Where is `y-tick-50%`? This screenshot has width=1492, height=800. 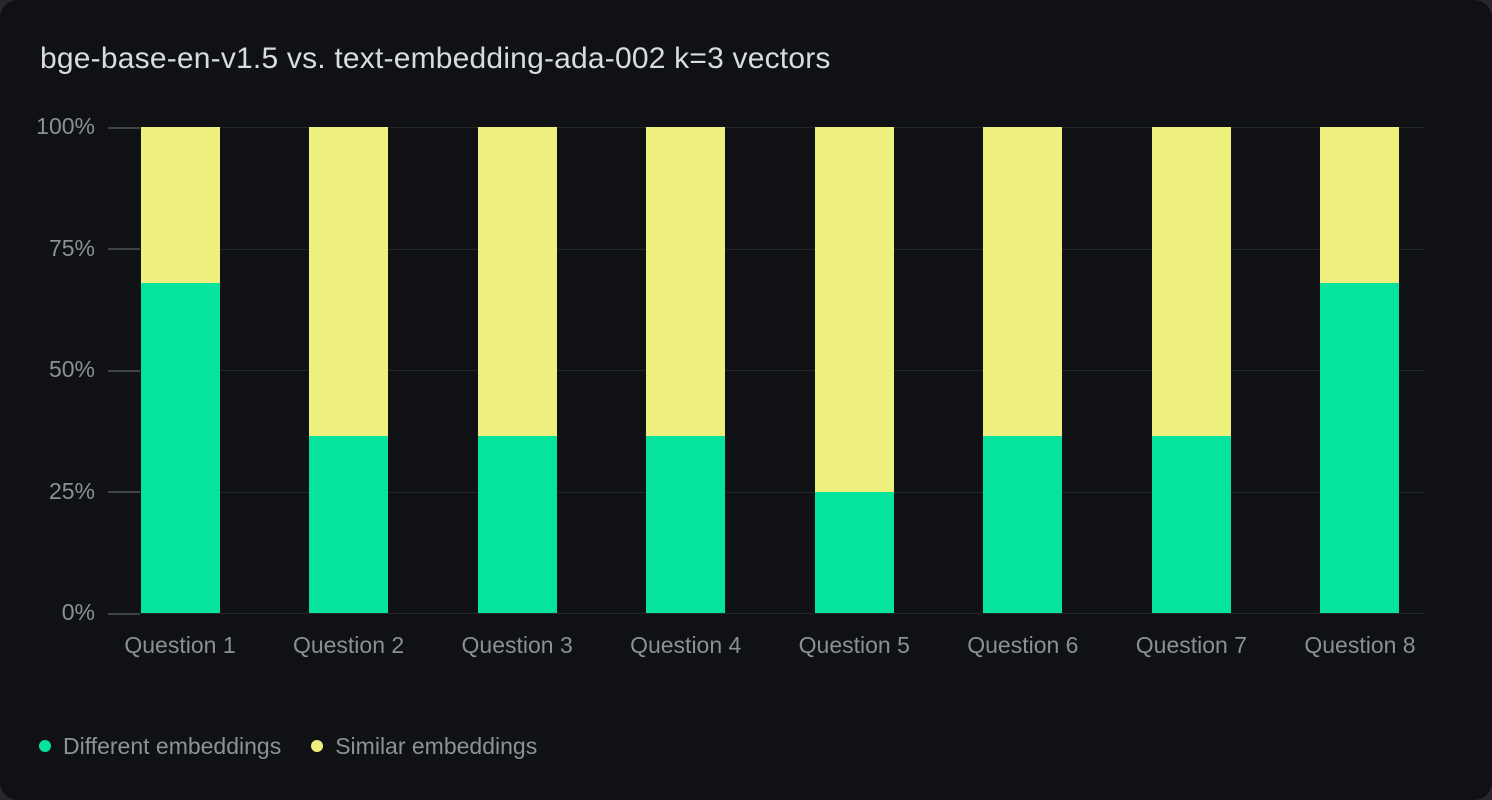 y-tick-50% is located at coordinates (124, 370).